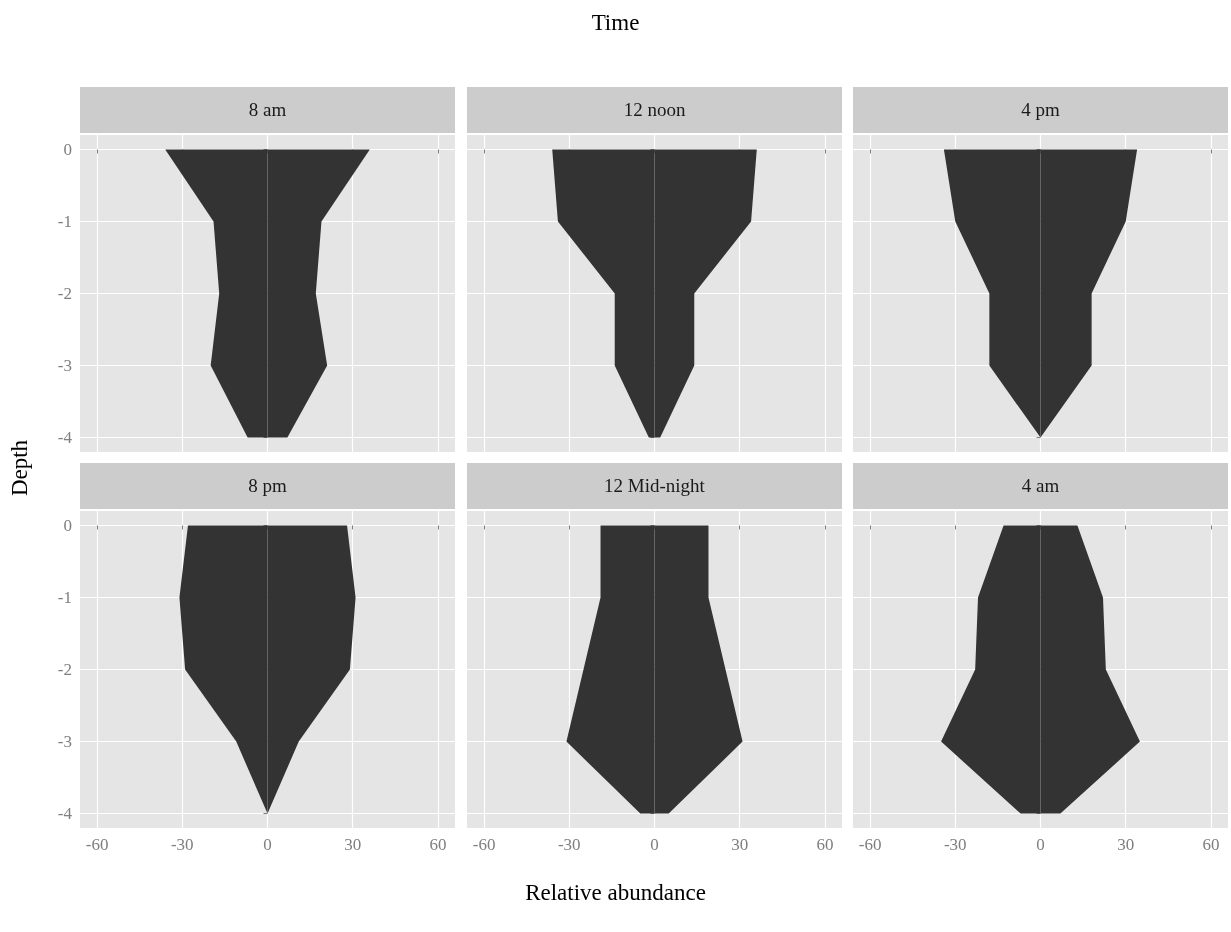  I want to click on chart-title: 4 pm, so click(1040, 110).